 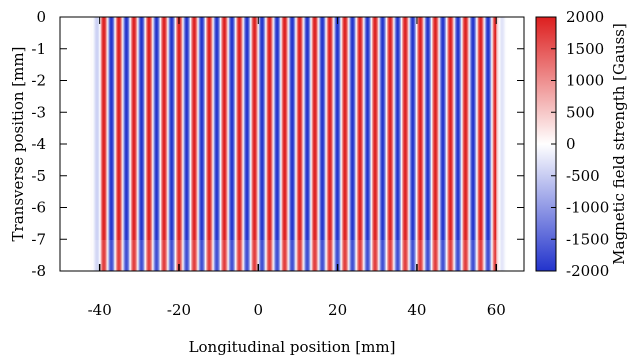 I want to click on lower-band, so click(x=292, y=255).